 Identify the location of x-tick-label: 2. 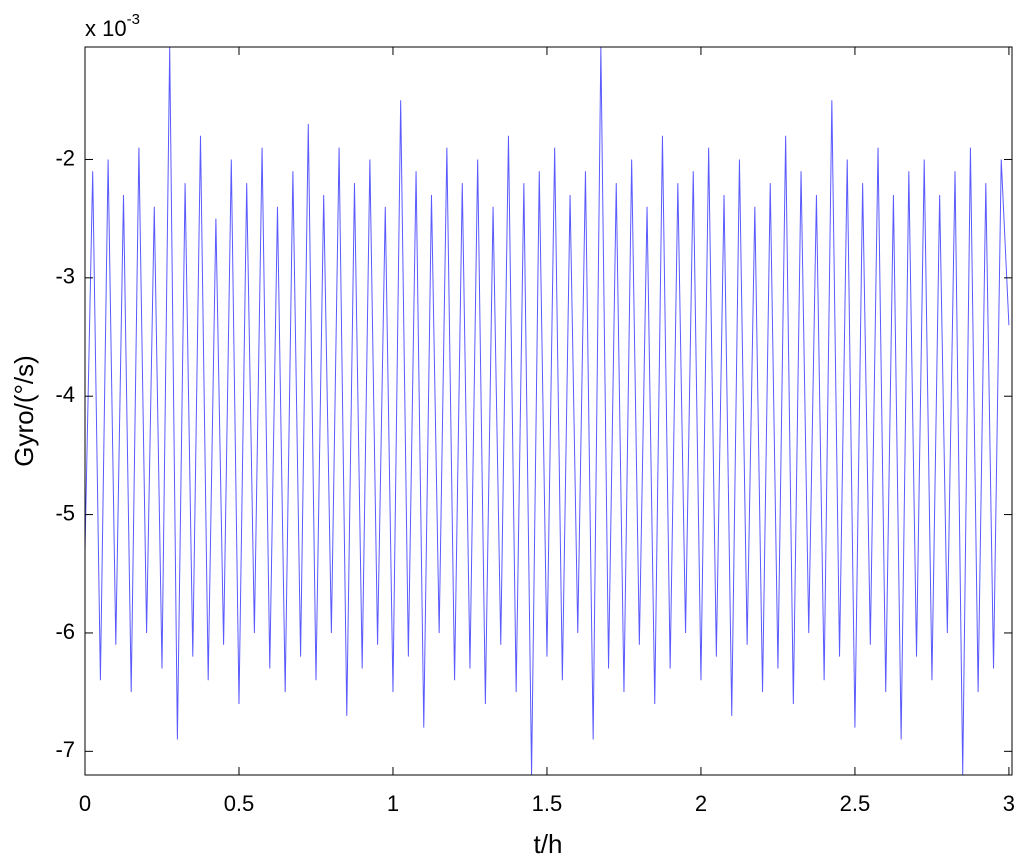
(701, 803).